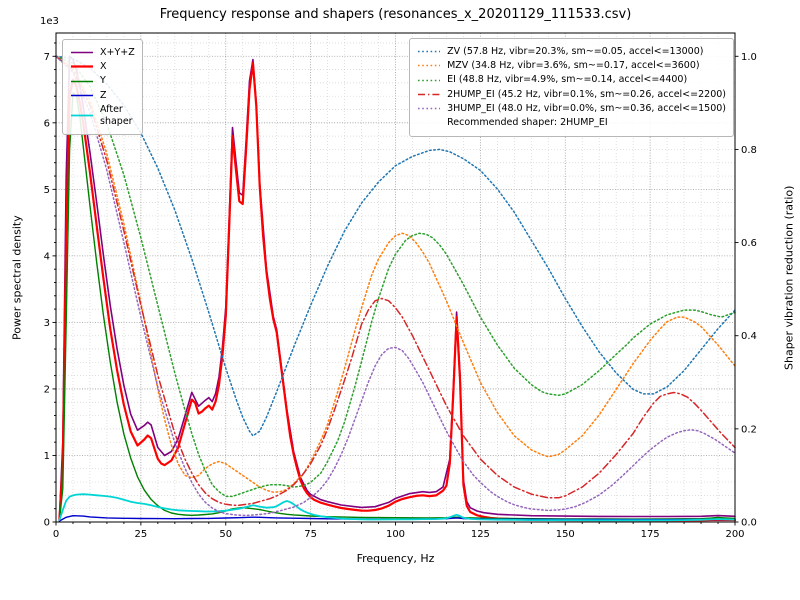  What do you see at coordinates (395, 534) in the screenshot?
I see `svg-text: 100` at bounding box center [395, 534].